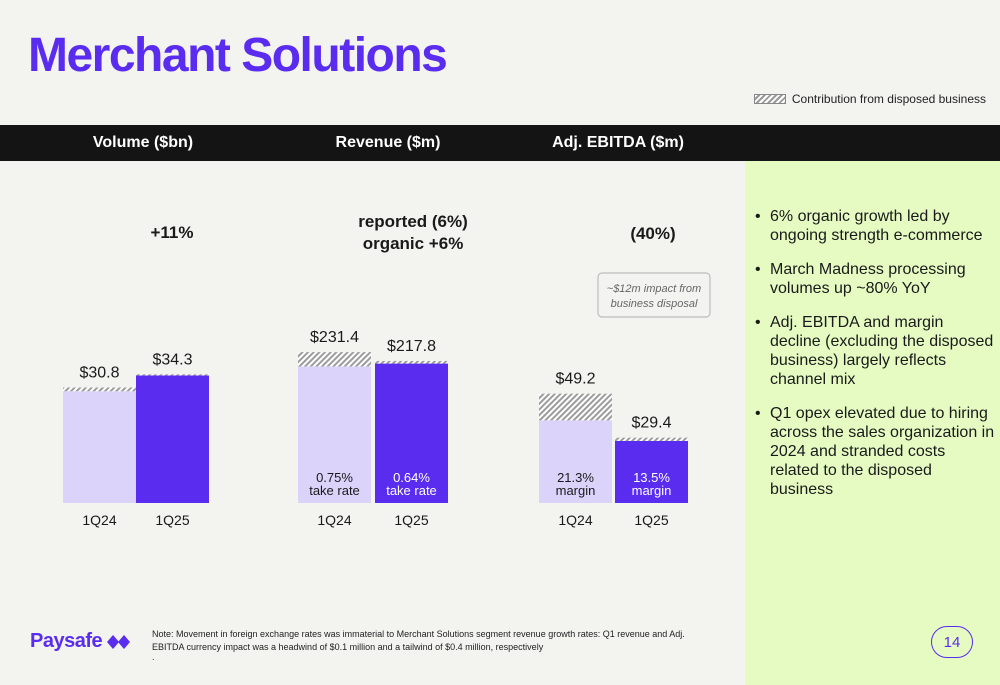  What do you see at coordinates (388, 142) in the screenshot?
I see `header-revenue: Revenue ($m)` at bounding box center [388, 142].